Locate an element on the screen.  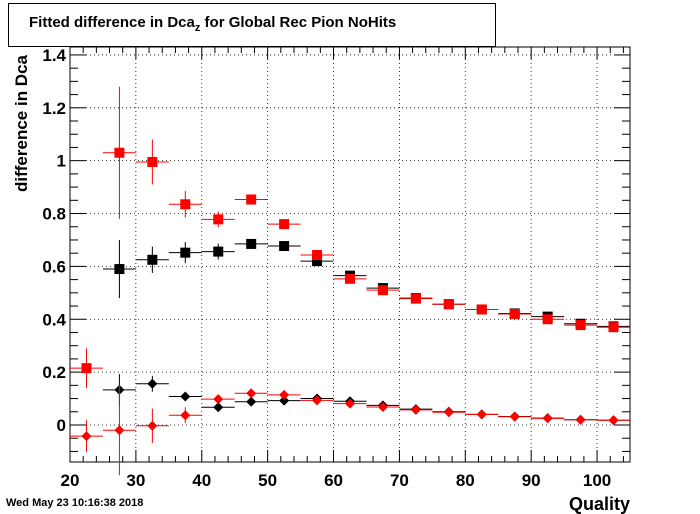
y-tick-label: 1.2 is located at coordinates (54, 108).